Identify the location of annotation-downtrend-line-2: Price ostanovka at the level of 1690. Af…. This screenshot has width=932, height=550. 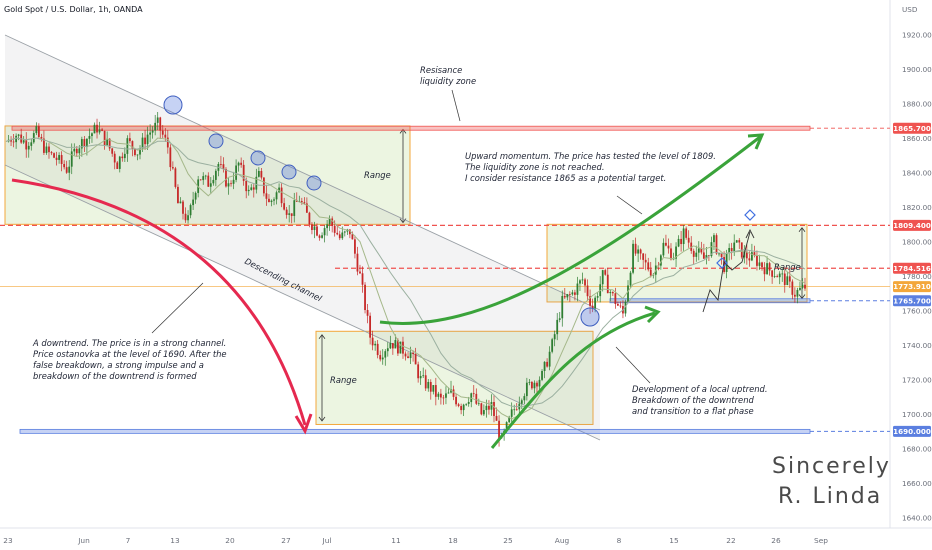
(130, 354).